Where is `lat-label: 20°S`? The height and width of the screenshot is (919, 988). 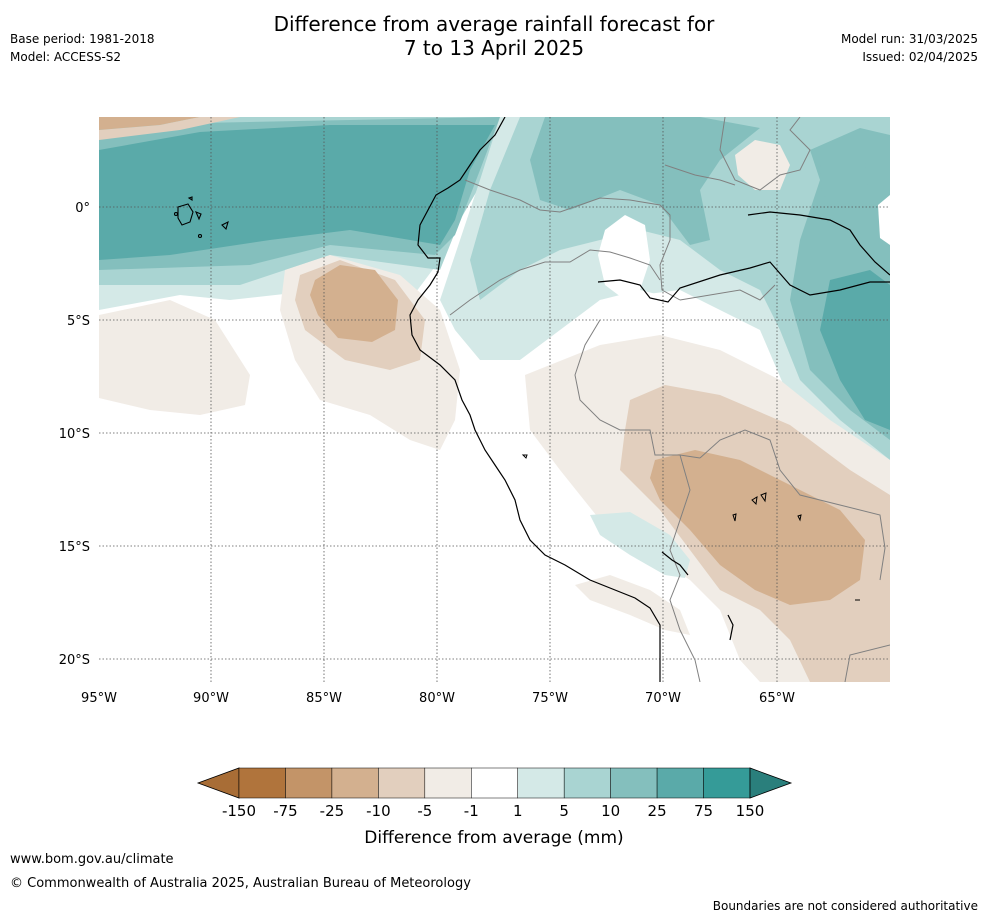 lat-label: 20°S is located at coordinates (74, 660).